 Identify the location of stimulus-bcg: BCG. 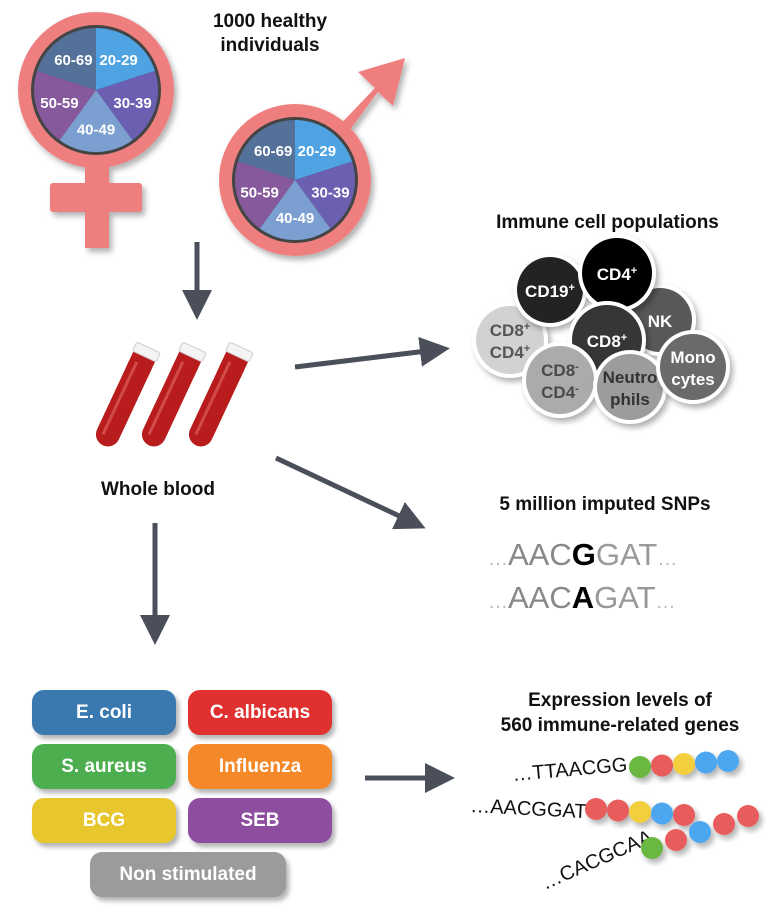
(104, 820).